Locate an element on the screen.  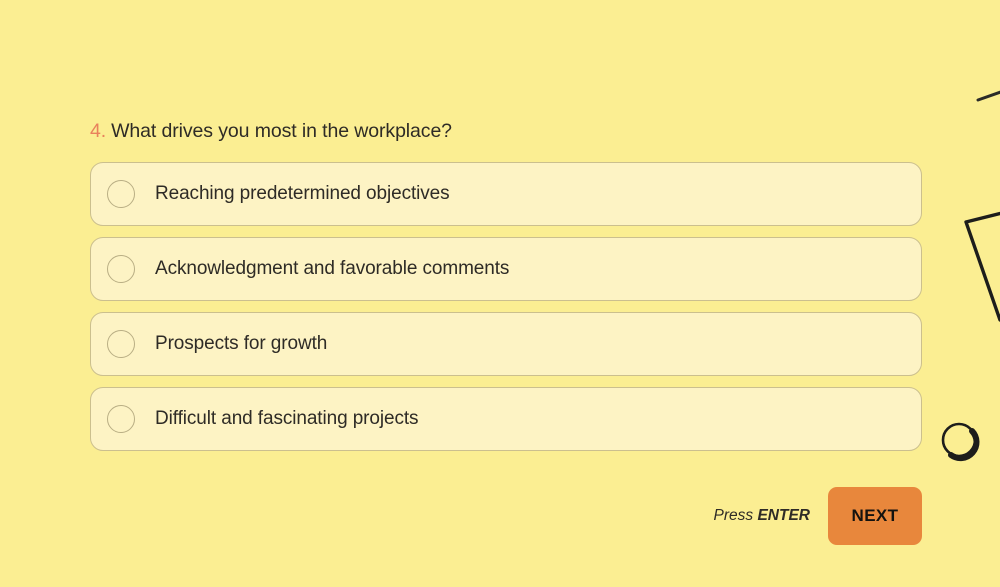
answer-option-label: Difficult and fascinating projects is located at coordinates (287, 418).